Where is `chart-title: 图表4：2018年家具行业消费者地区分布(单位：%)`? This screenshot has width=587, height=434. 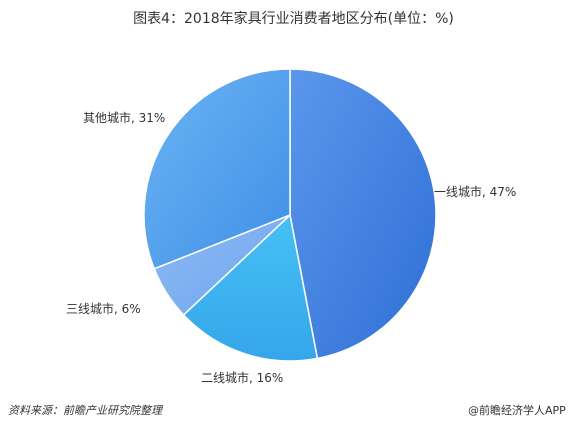
chart-title: 图表4：2018年家具行业消费者地区分布(单位：%) is located at coordinates (293, 19).